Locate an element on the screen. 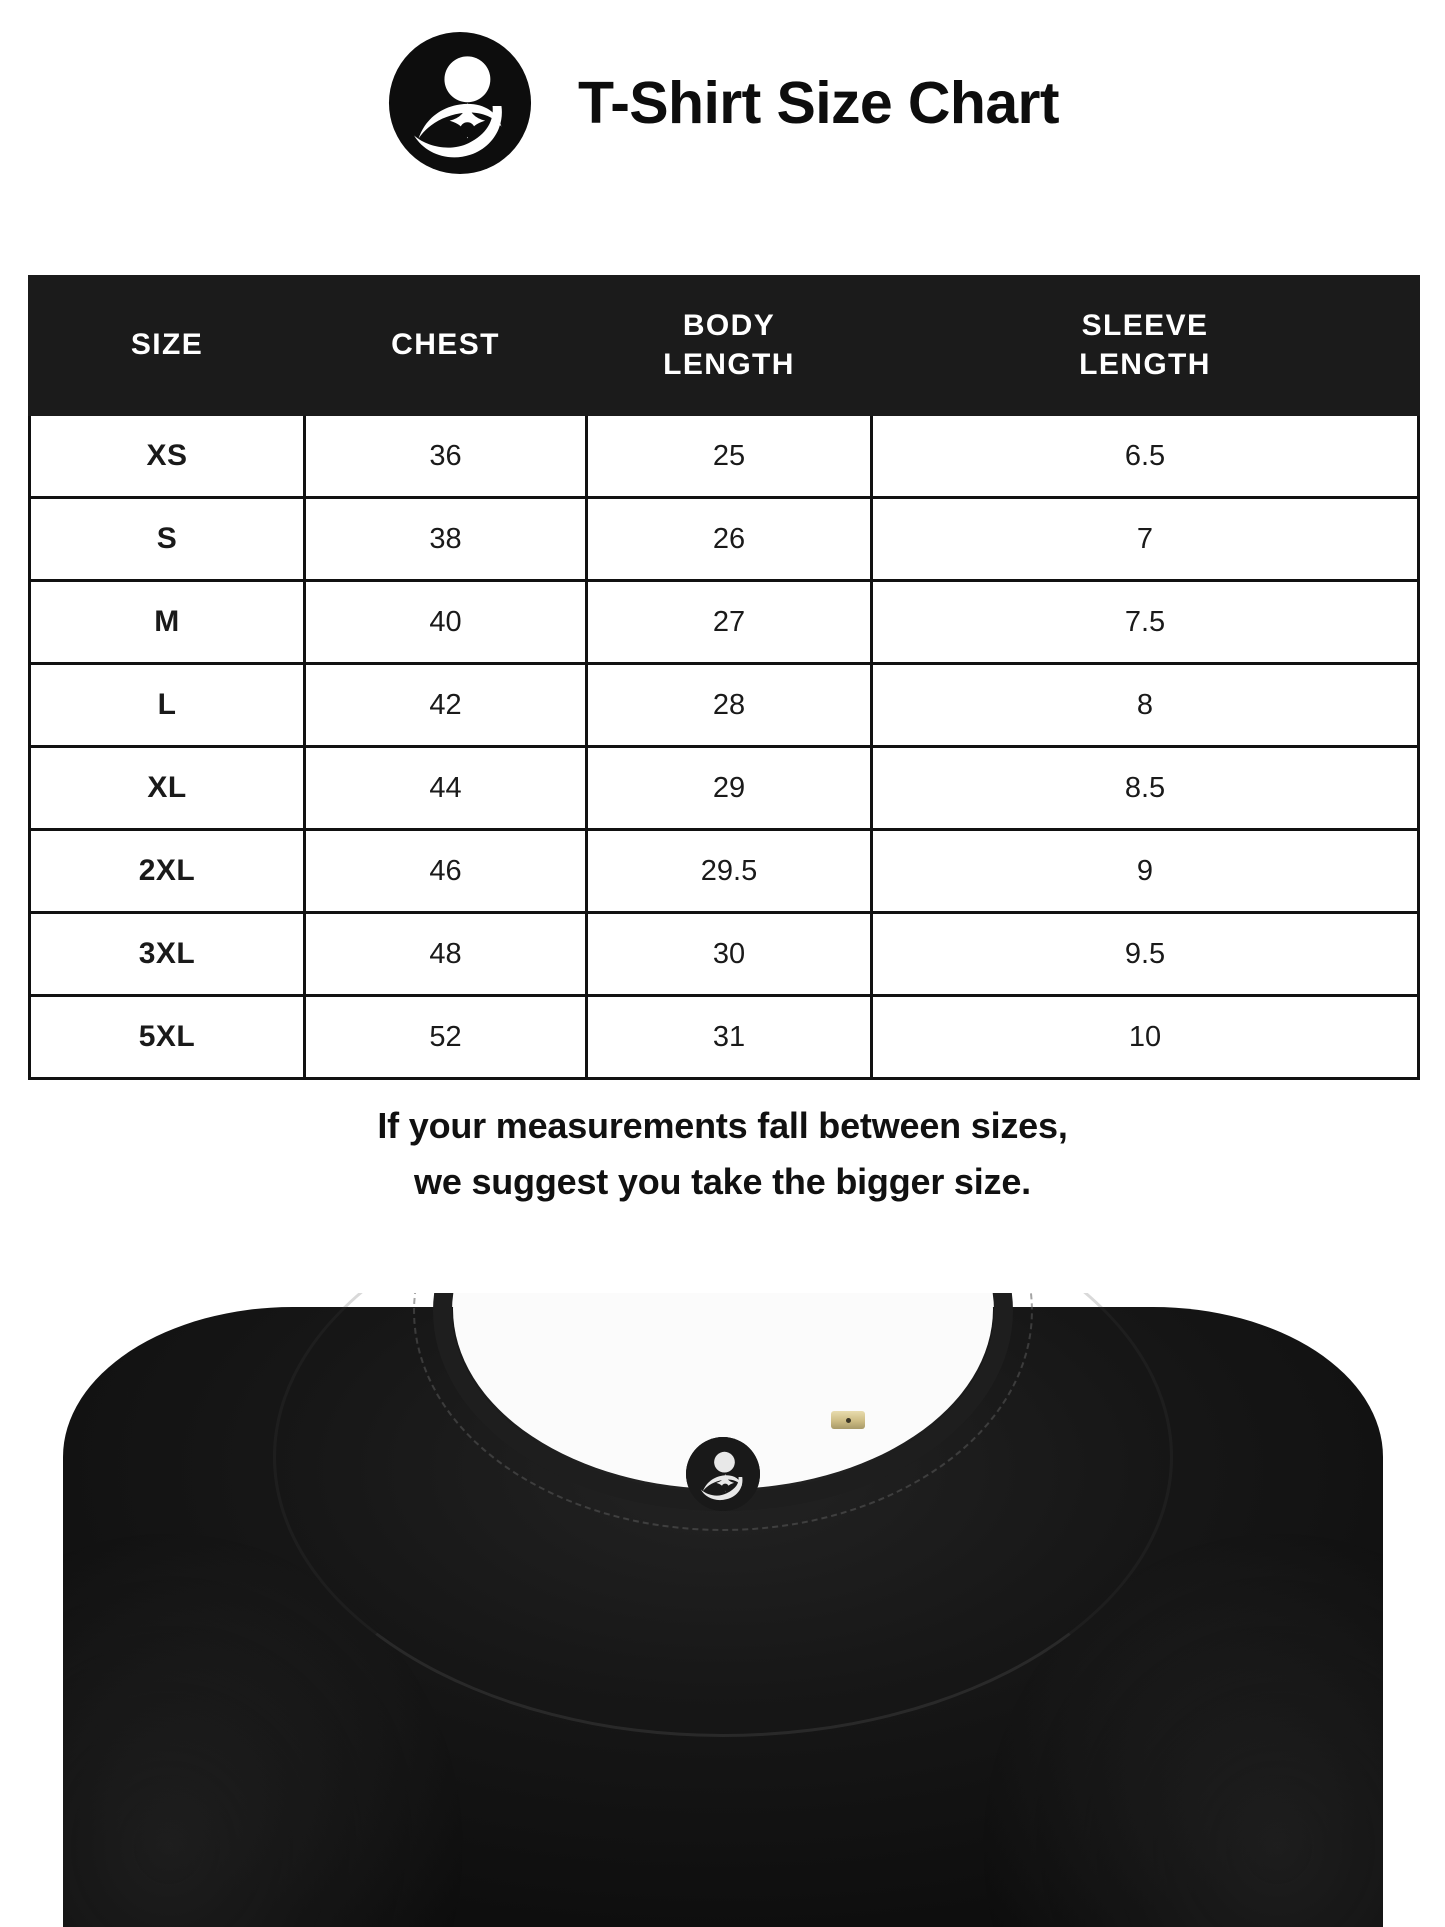 This screenshot has height=1927, width=1445. cell-sleeve: 8 is located at coordinates (1145, 705).